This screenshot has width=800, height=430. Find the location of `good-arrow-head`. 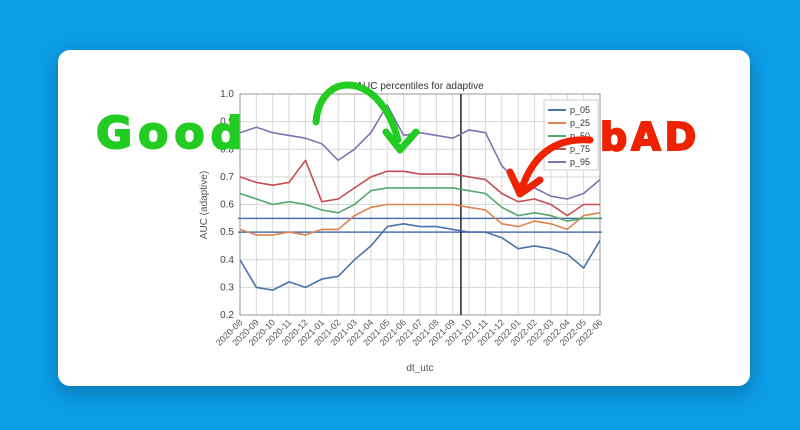

good-arrow-head is located at coordinates (401, 141).